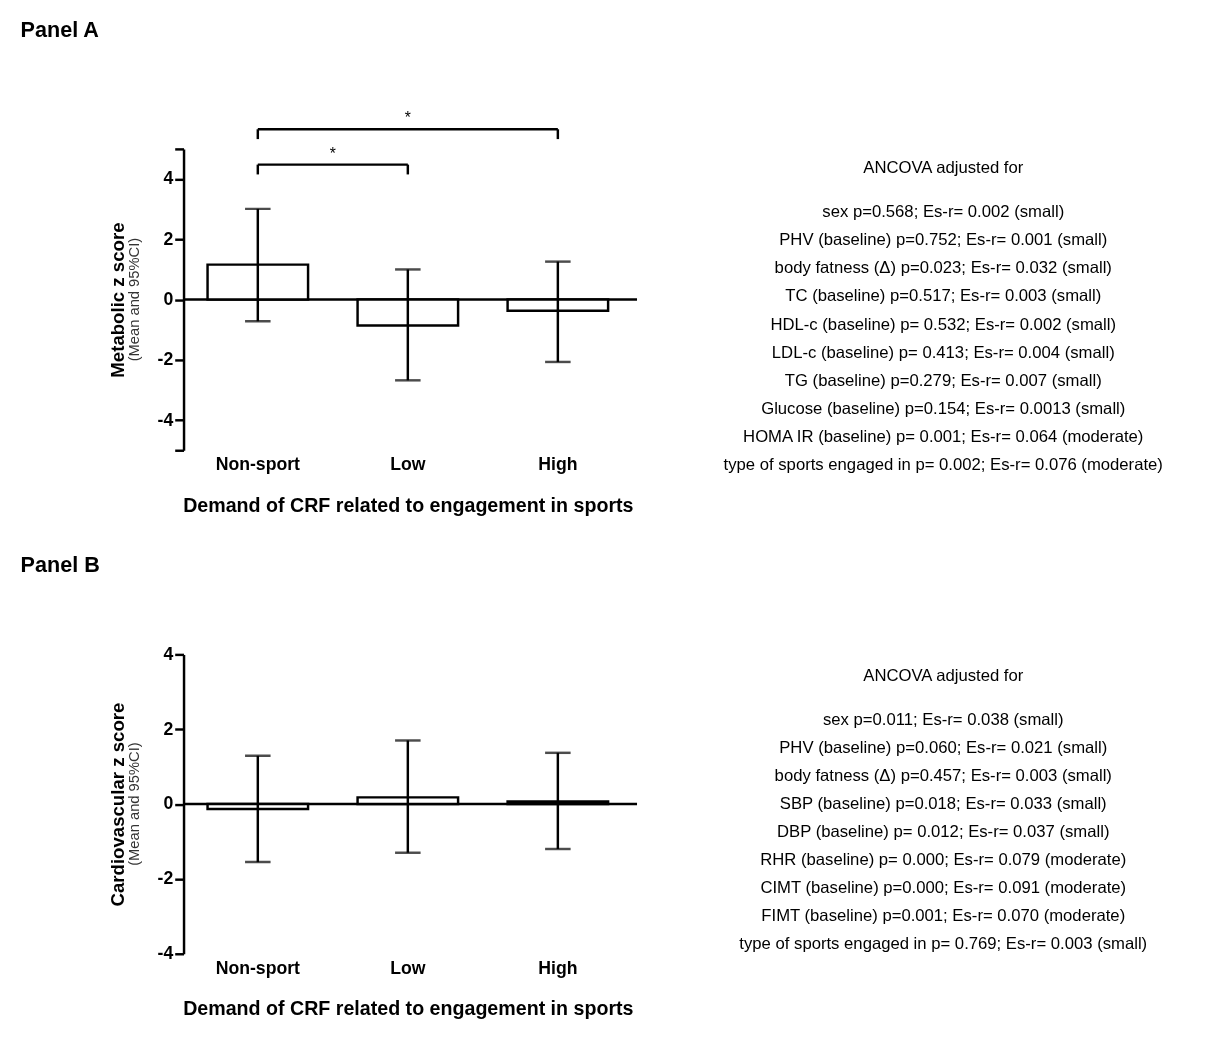  Describe the element at coordinates (943, 916) in the screenshot. I see `text: FIMT (baseline) p=0.001; Es-r= 0.070 (moderate)` at that location.